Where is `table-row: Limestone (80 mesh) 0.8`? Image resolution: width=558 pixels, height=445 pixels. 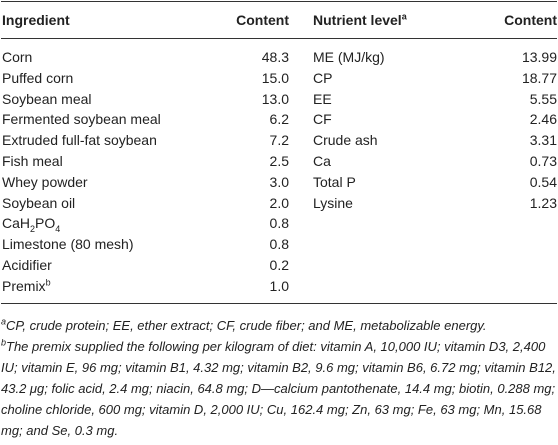 table-row: Limestone (80 mesh) 0.8 is located at coordinates (279, 244).